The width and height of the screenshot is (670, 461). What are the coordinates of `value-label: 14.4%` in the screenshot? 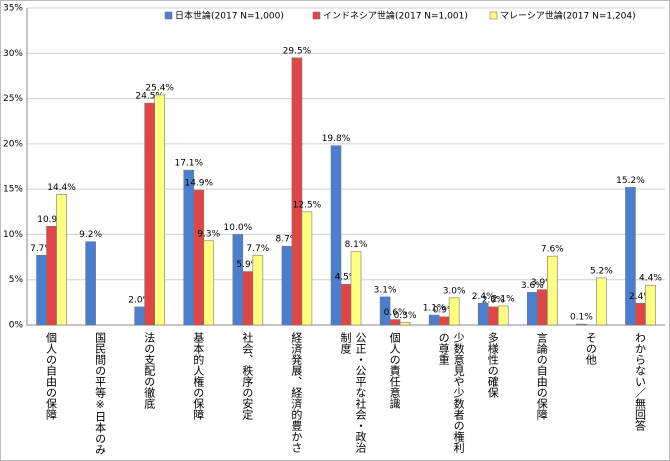 It's located at (61, 188).